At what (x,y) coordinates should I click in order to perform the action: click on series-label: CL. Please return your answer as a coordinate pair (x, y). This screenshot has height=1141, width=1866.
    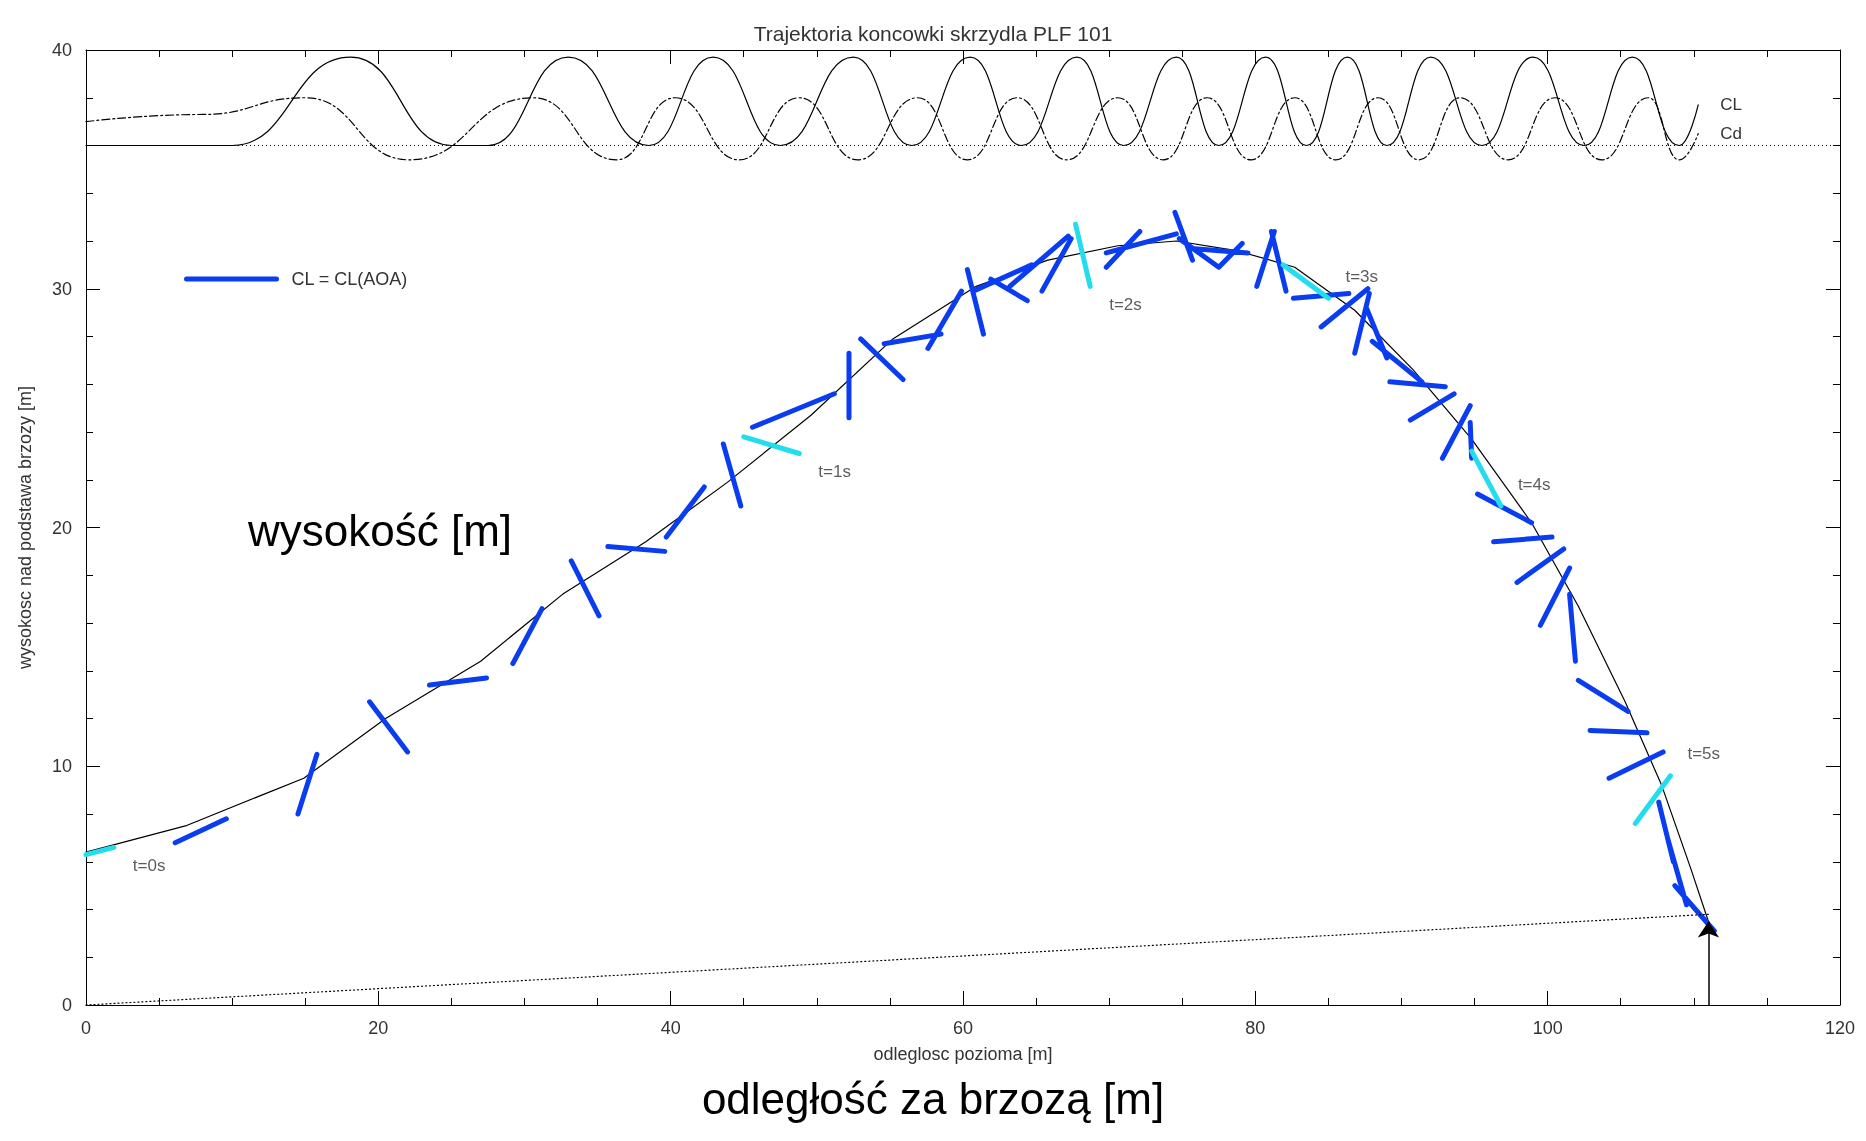
    Looking at the image, I should click on (1731, 105).